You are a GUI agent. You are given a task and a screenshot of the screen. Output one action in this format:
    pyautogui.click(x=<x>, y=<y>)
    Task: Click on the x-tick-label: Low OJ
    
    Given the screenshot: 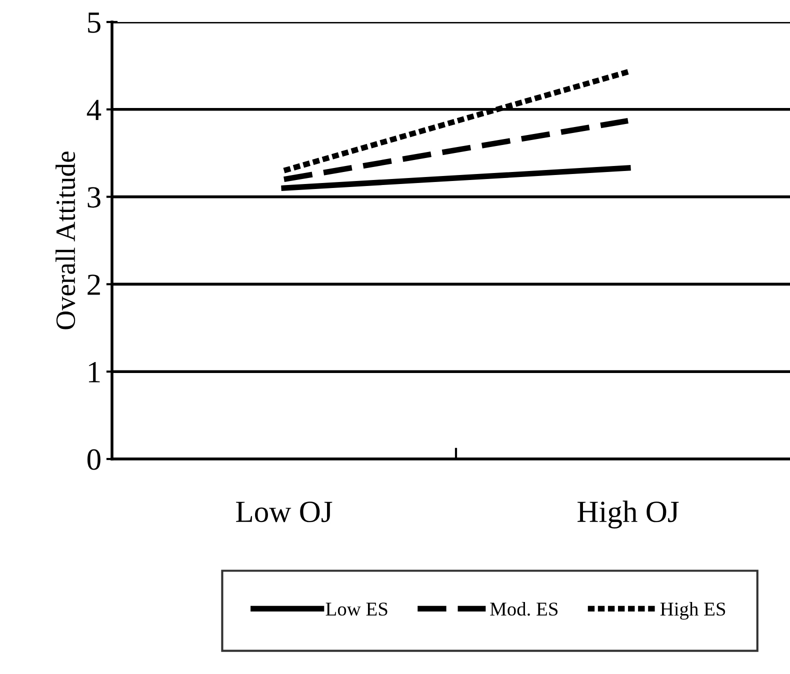 What is the action you would take?
    pyautogui.click(x=284, y=512)
    